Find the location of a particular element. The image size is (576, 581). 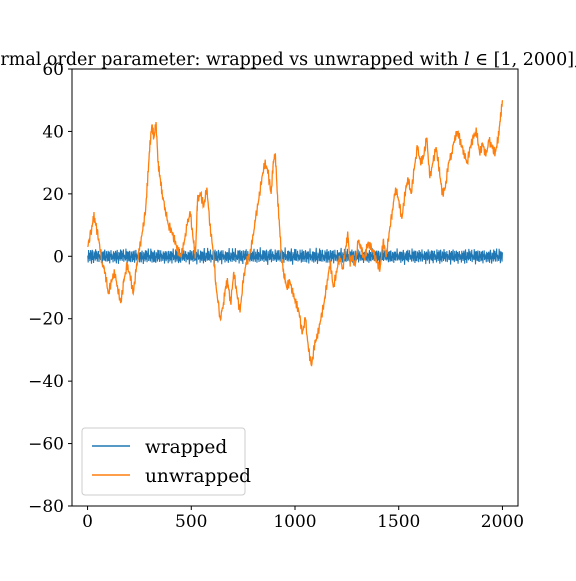

legend-box is located at coordinates (163, 461).